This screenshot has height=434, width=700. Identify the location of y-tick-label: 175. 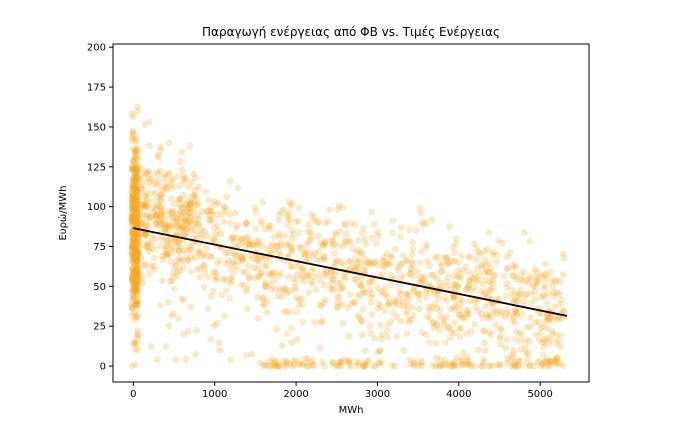
(96, 88).